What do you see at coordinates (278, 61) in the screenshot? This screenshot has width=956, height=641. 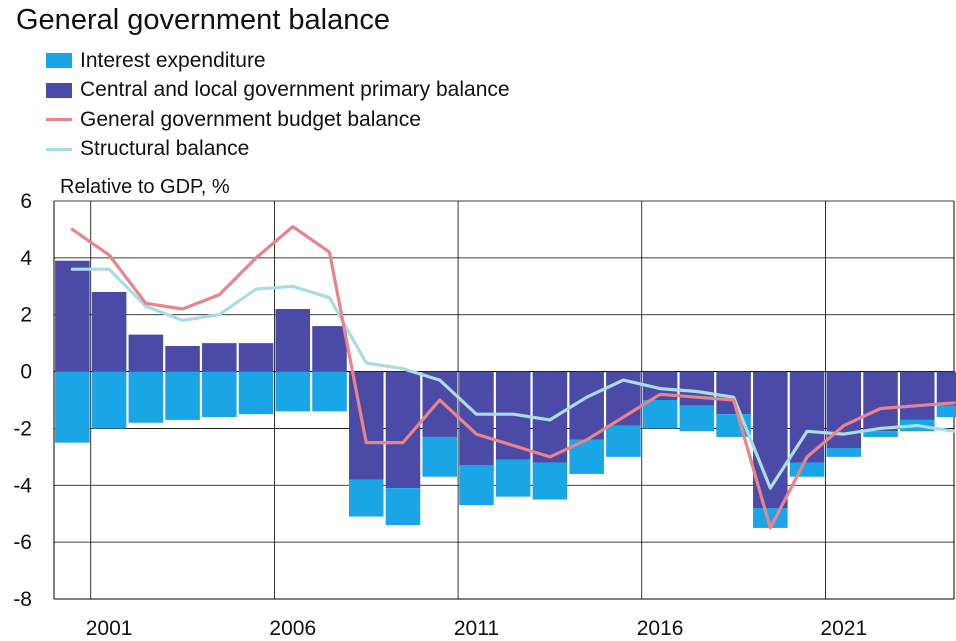 I see `legend-item-interest: Interest expenditure` at bounding box center [278, 61].